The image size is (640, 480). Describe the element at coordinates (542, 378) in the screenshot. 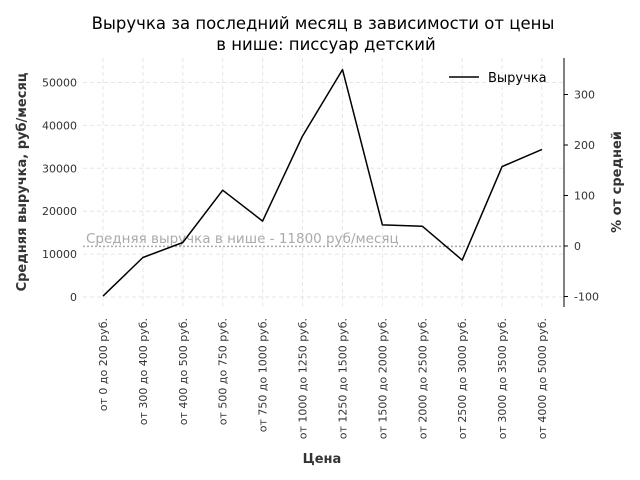

I see `x-tick-label: от 4000 до 5000 руб.` at that location.